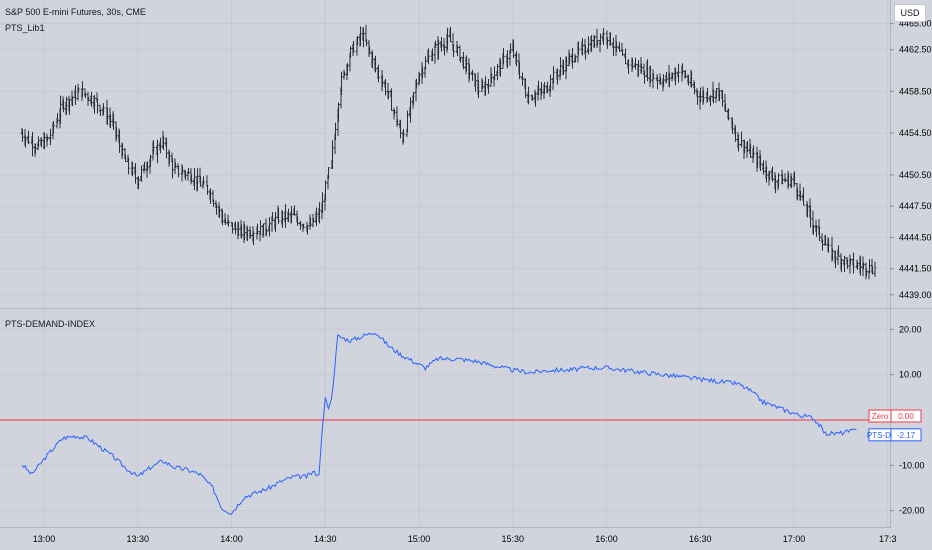  Describe the element at coordinates (906, 435) in the screenshot. I see `pts-di-value-tag-value-box` at that location.